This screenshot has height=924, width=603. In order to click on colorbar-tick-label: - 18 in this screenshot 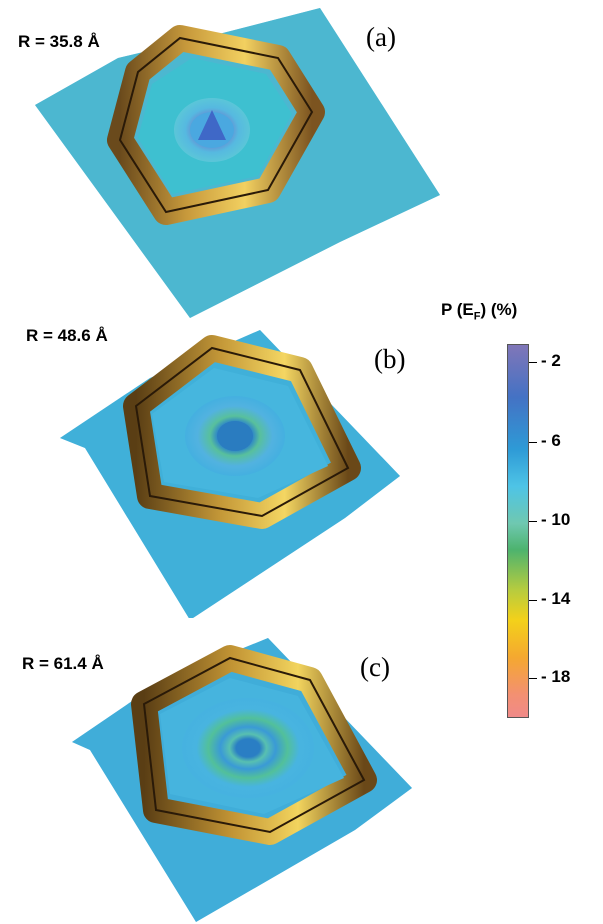, I will do `click(556, 676)`.